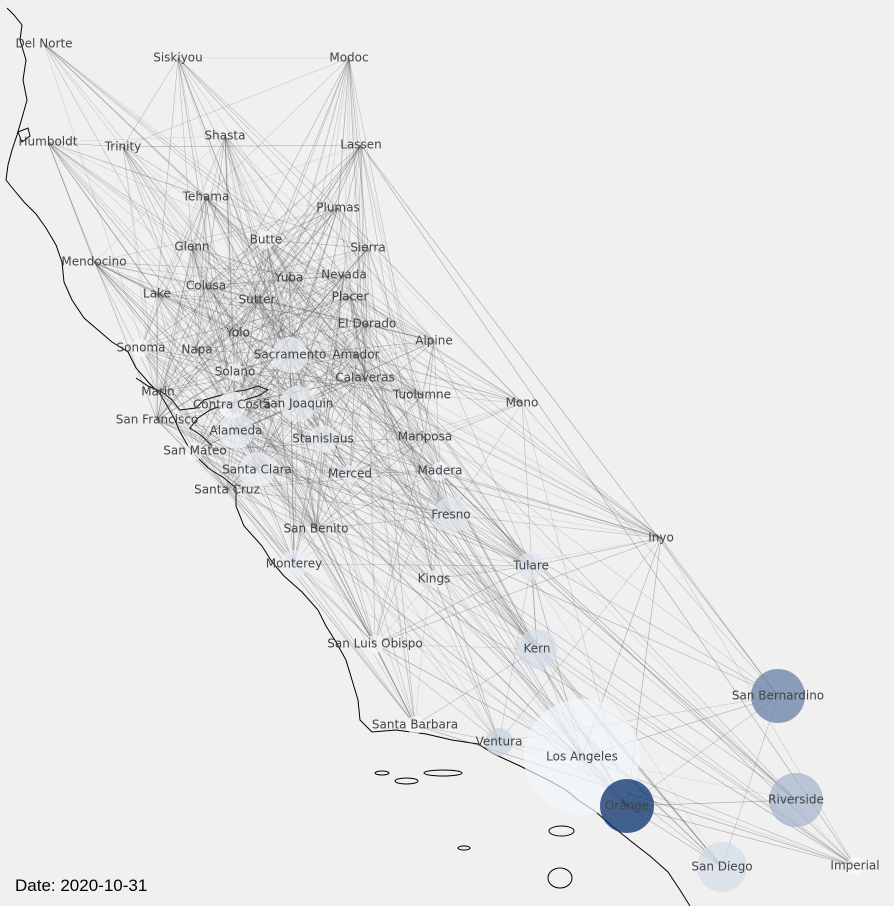  Describe the element at coordinates (450, 515) in the screenshot. I see `label-fresno: Fresno` at that location.